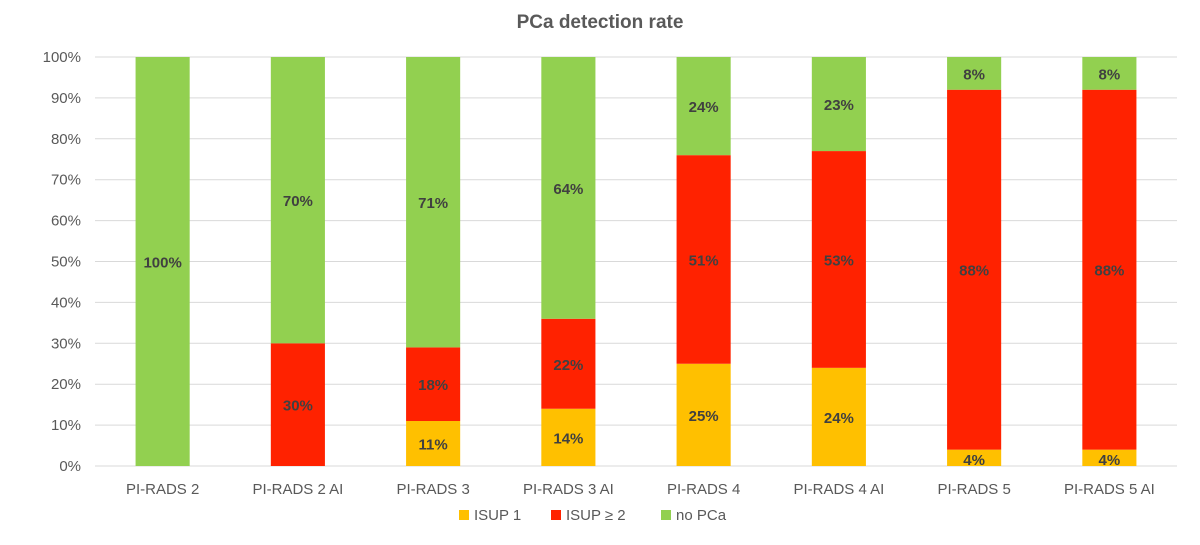 This screenshot has width=1200, height=545. Describe the element at coordinates (432, 489) in the screenshot. I see `x-category-label: PI-RADS 3` at that location.